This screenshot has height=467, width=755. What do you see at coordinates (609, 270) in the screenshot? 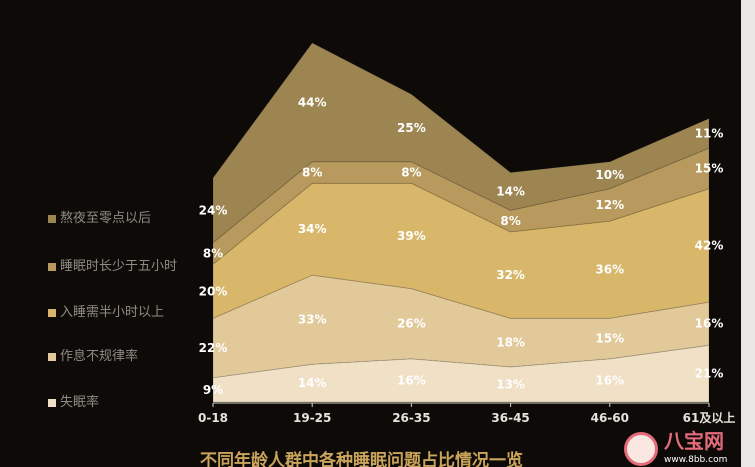
I see `data-label: 36%` at bounding box center [609, 270].